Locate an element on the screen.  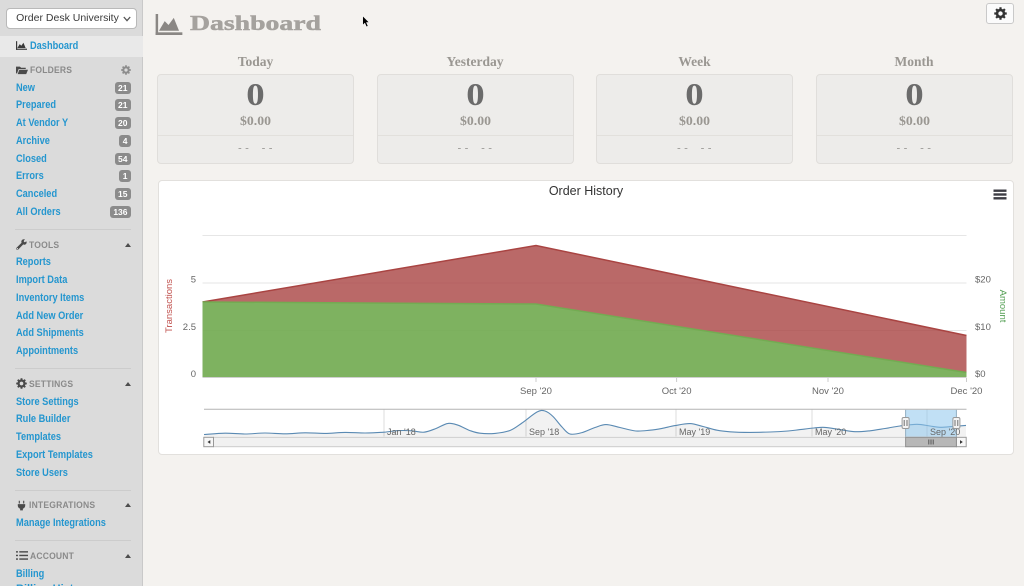
svg-text: Jan '18 is located at coordinates (401, 432).